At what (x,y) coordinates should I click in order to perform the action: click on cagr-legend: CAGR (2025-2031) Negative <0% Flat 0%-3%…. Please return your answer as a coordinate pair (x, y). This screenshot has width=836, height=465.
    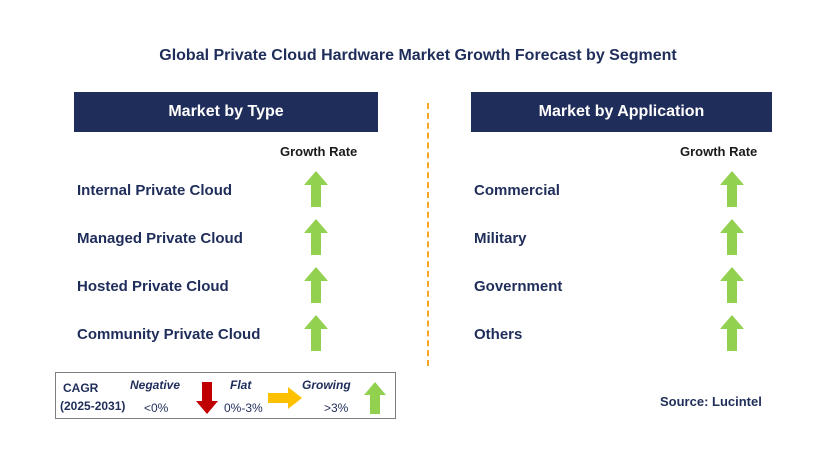
    Looking at the image, I should click on (225, 395).